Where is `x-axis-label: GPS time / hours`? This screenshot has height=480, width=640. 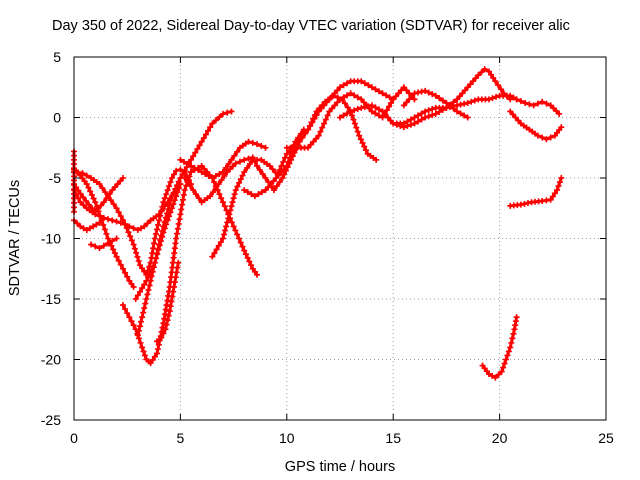
x-axis-label: GPS time / hours is located at coordinates (340, 467).